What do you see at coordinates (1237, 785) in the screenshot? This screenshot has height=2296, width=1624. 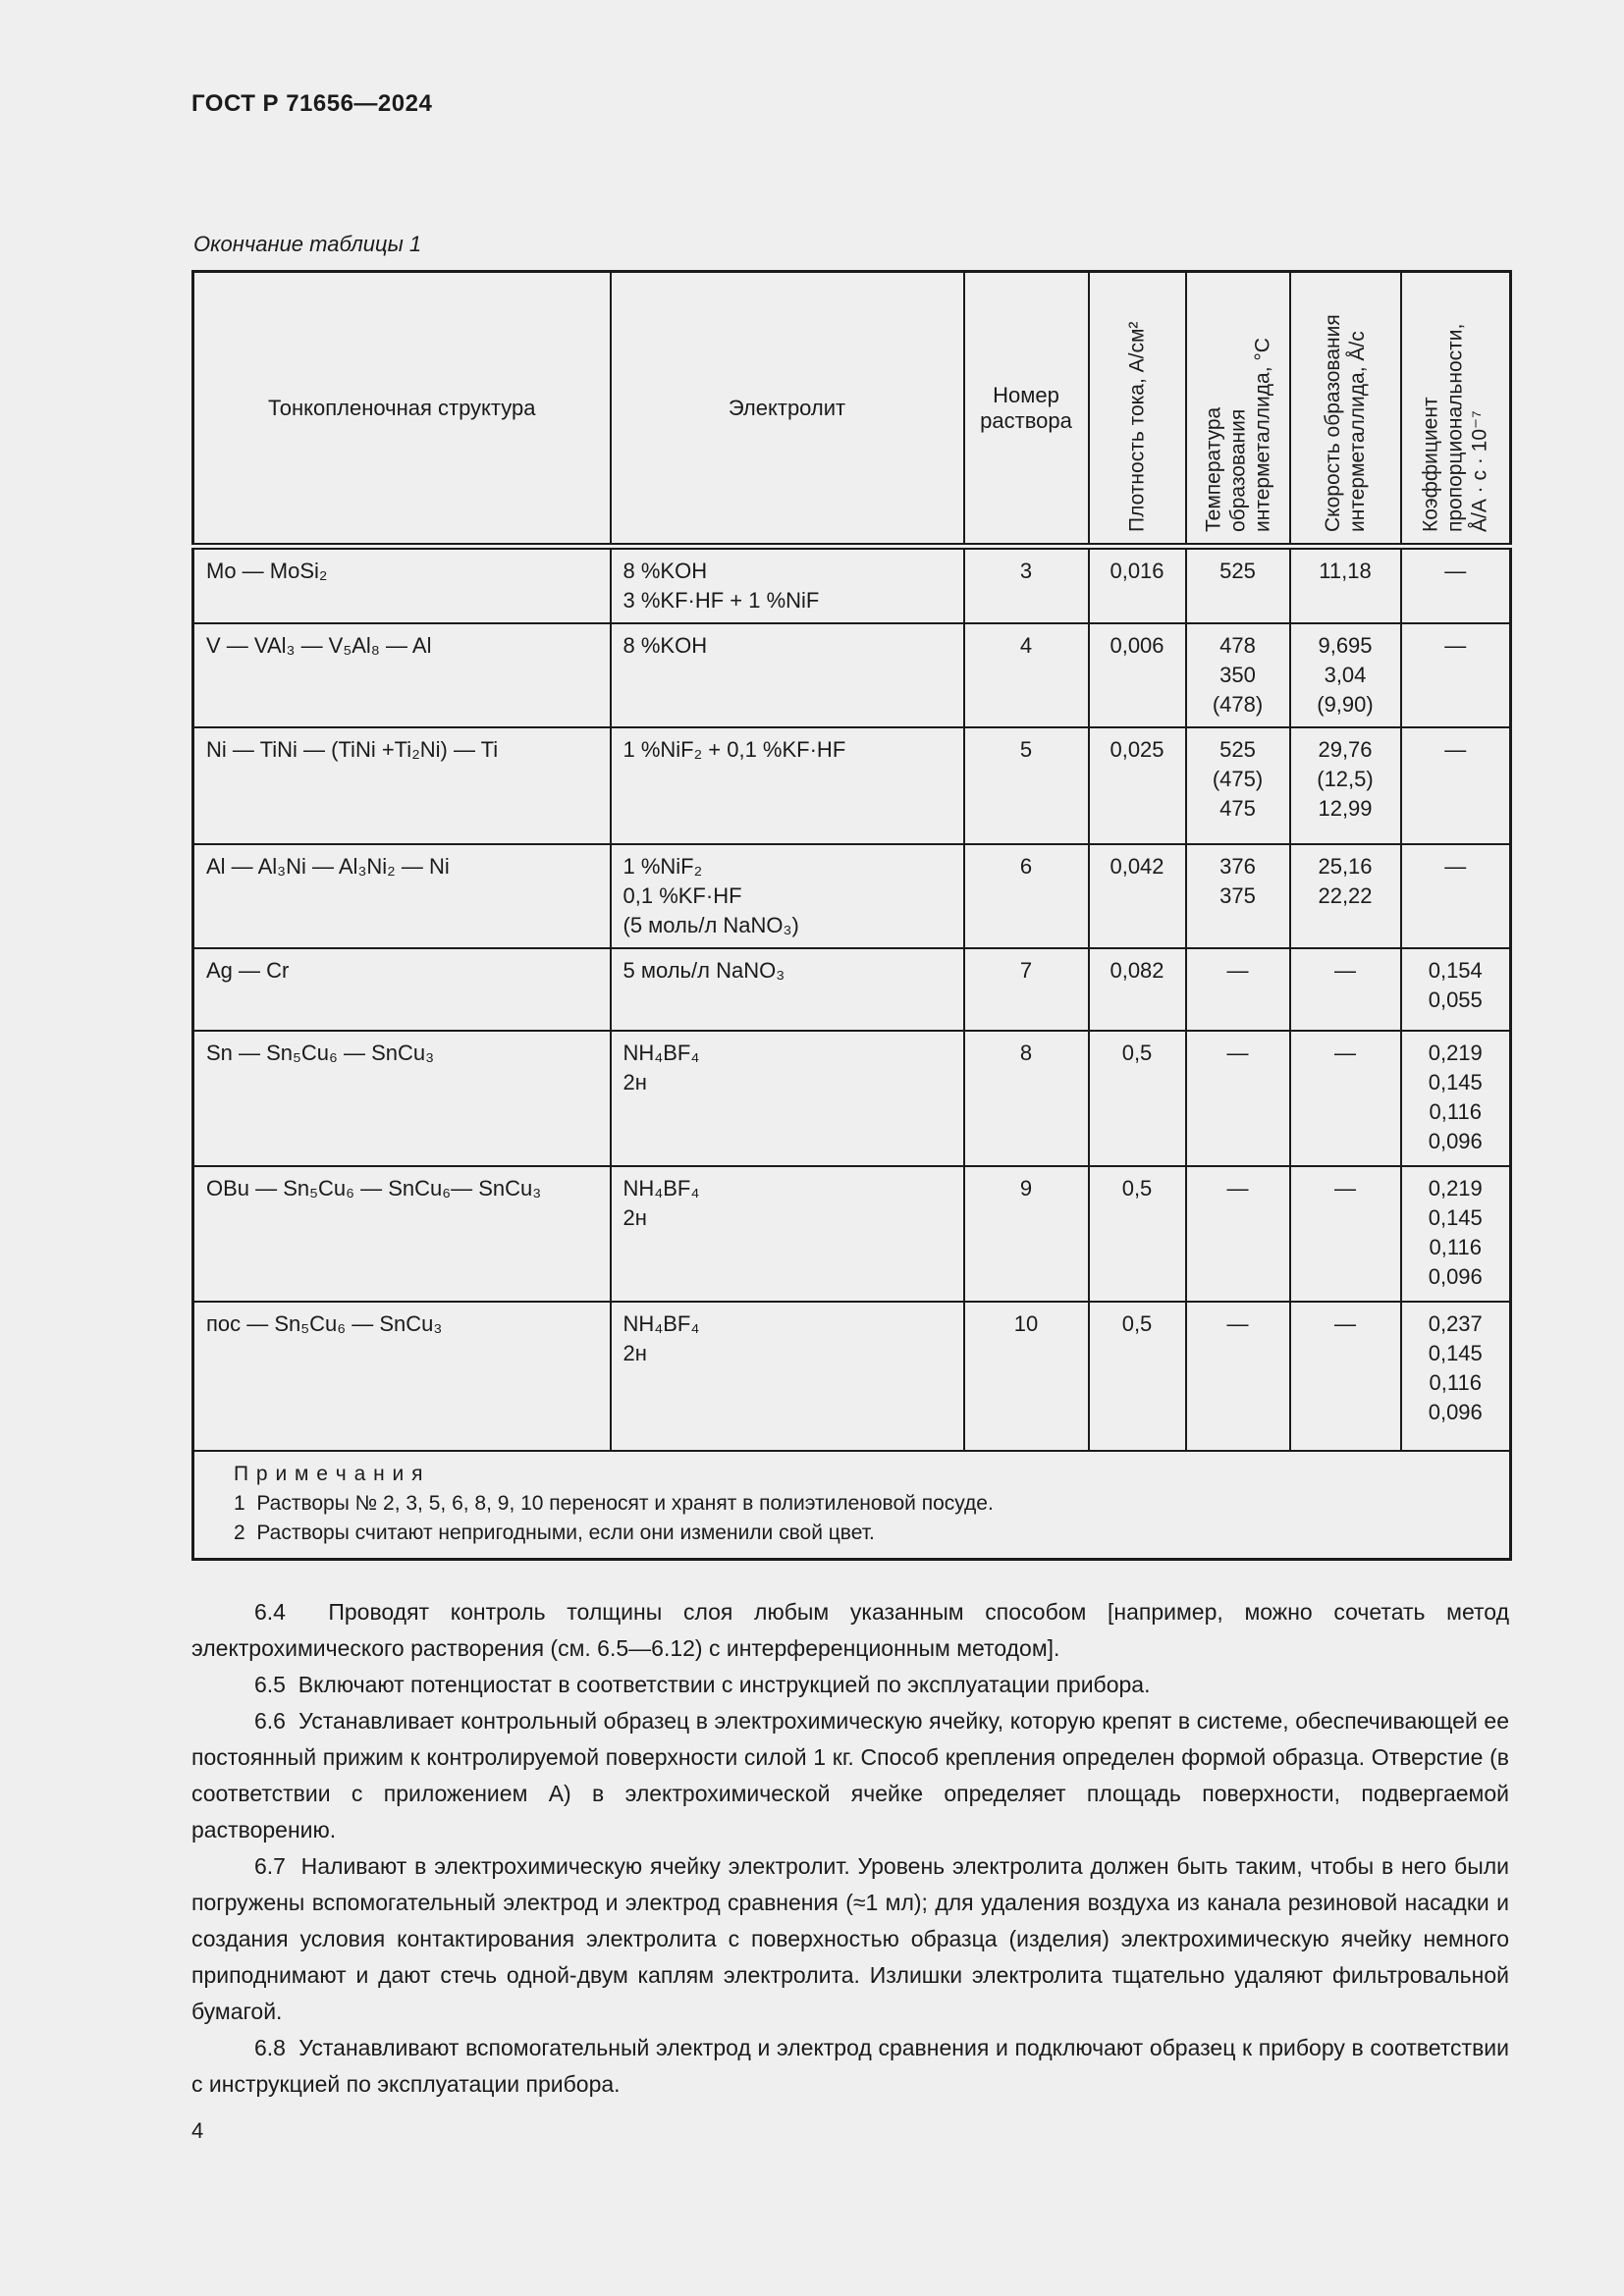 I see `cell-formation-temperature: 525 (475) 475` at bounding box center [1237, 785].